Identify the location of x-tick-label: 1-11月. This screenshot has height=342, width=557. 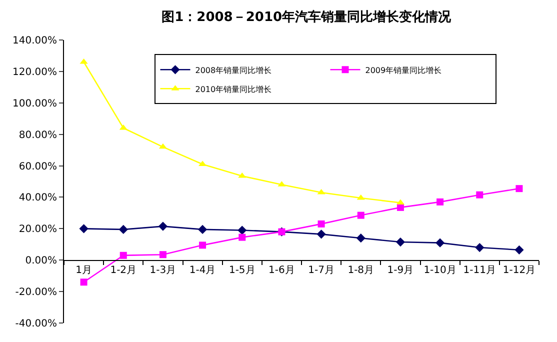
(479, 270).